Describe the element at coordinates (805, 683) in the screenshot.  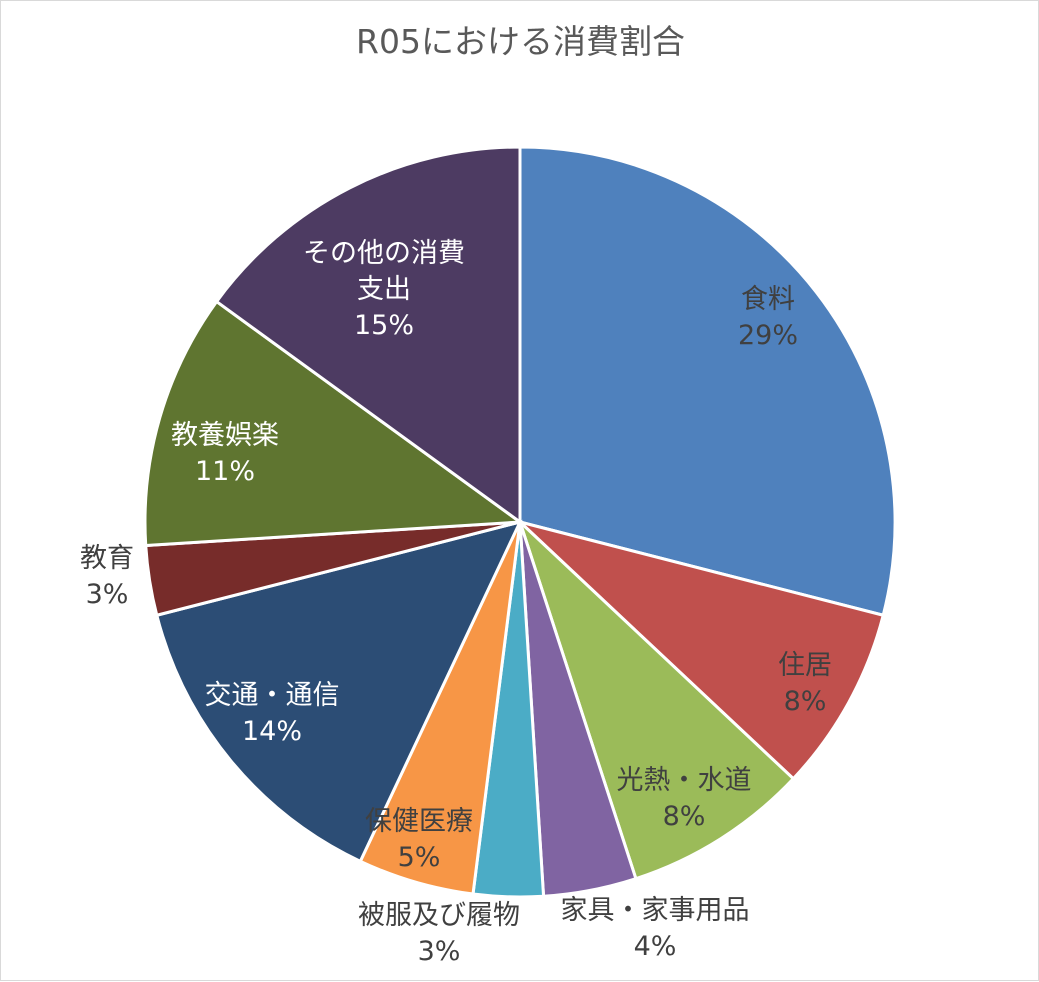
I see `slice-label-2: 住居 8%` at that location.